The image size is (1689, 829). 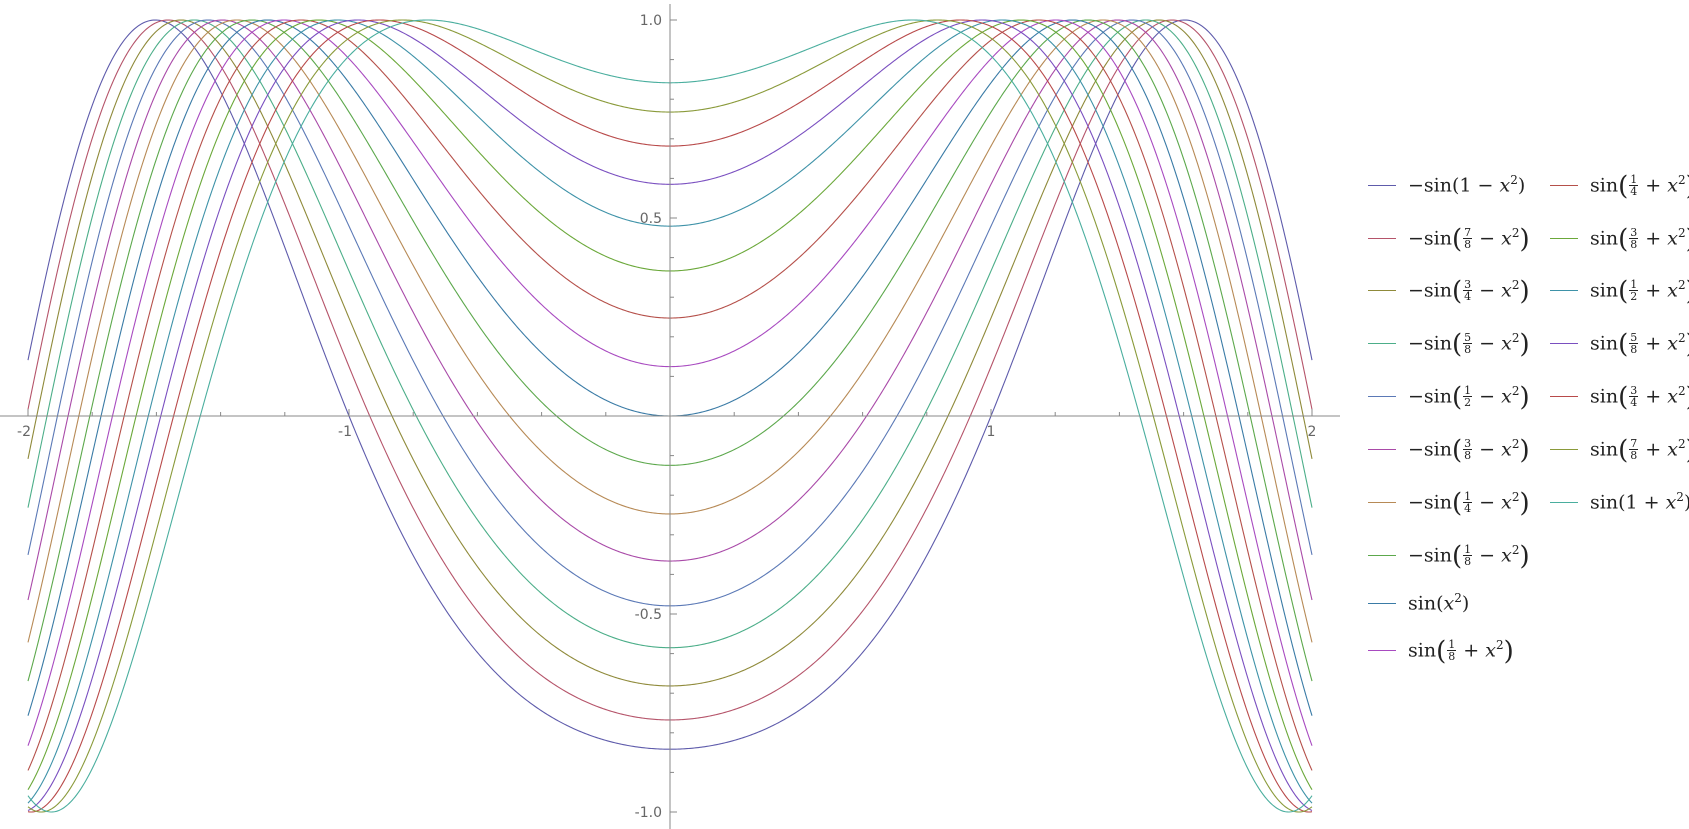 I want to click on x-tick-label: -1, so click(x=345, y=432).